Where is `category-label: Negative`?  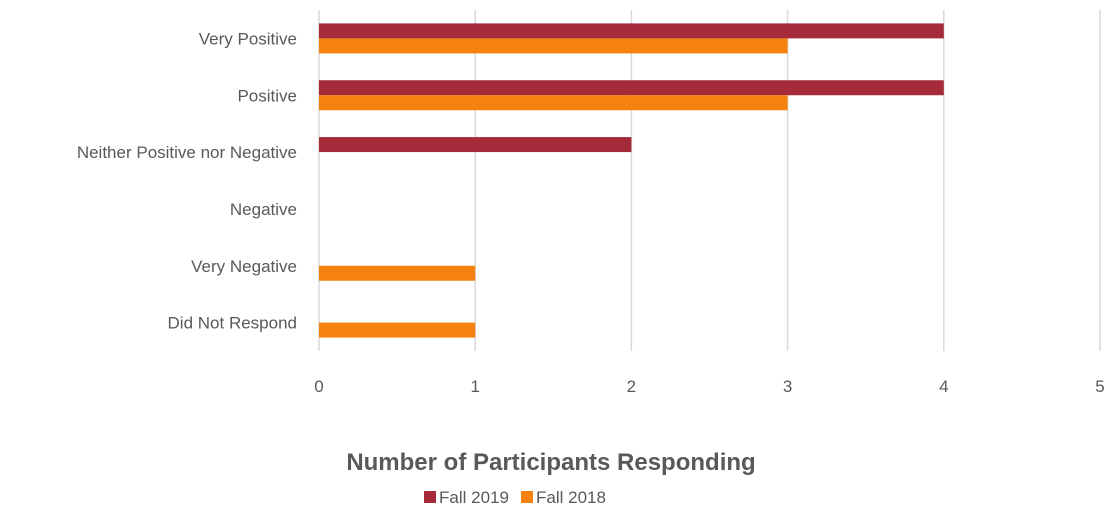
category-label: Negative is located at coordinates (263, 209).